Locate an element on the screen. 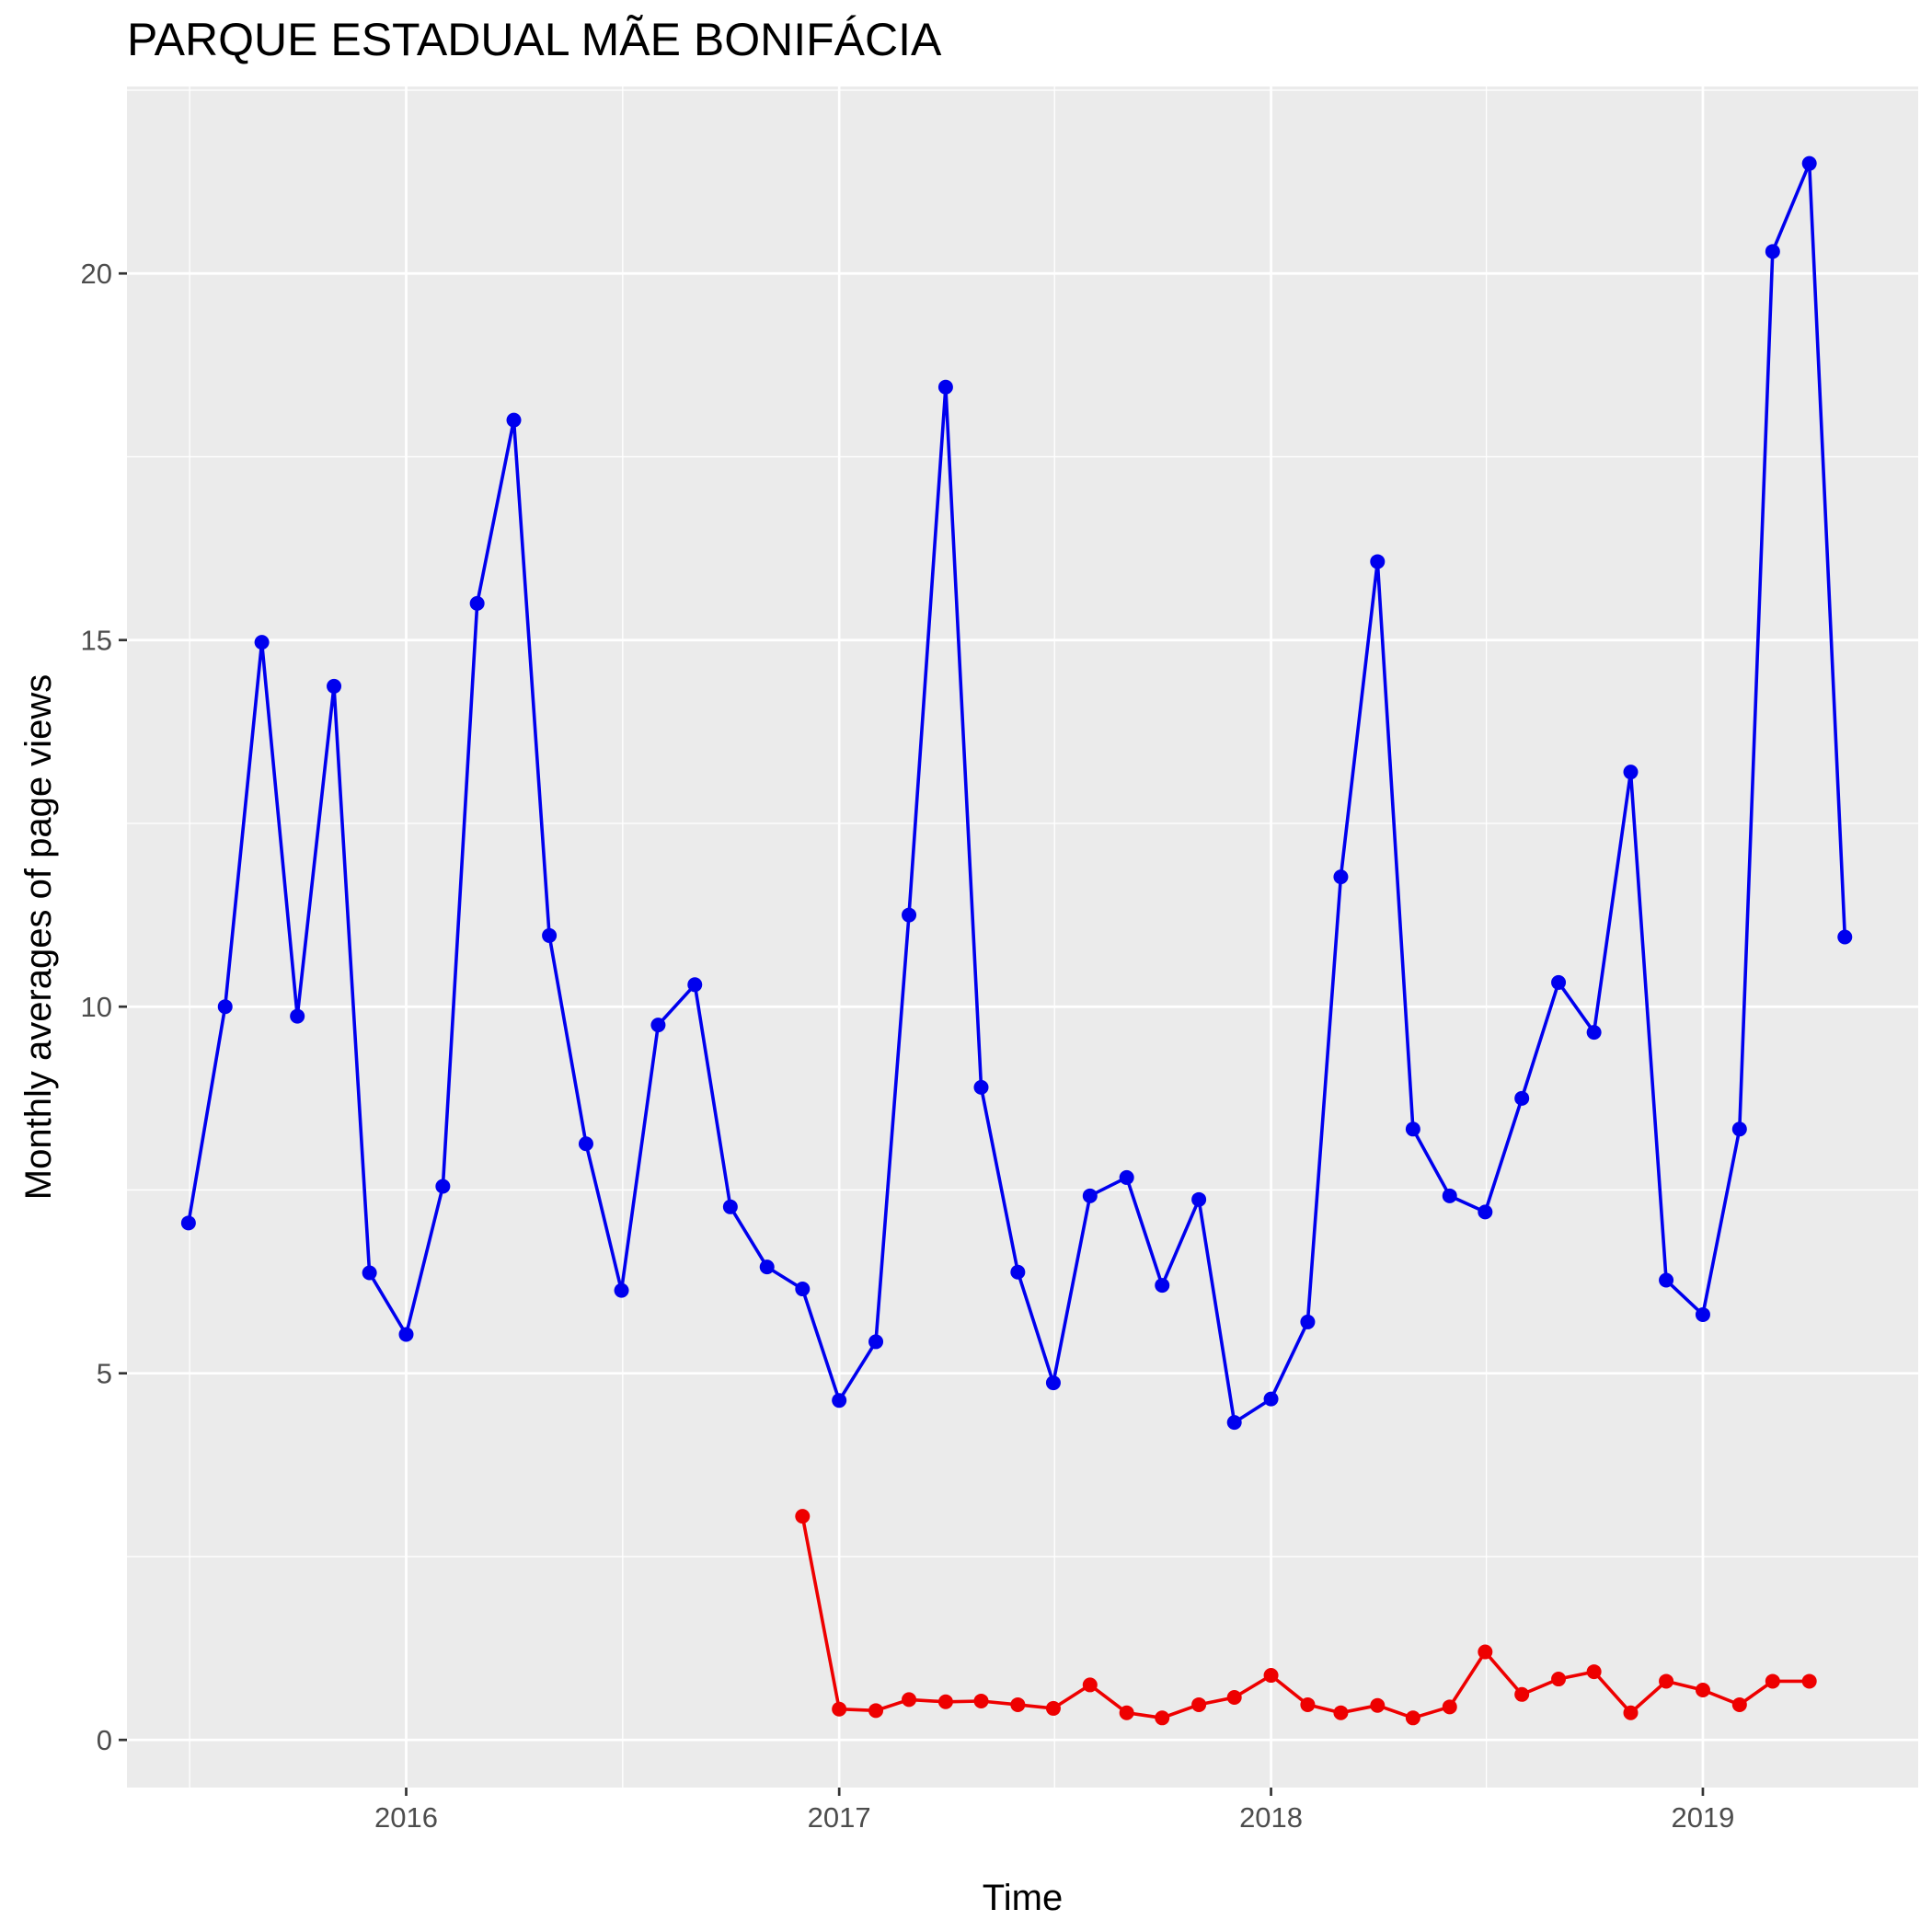  y-tick-label: 20 is located at coordinates (96, 274).